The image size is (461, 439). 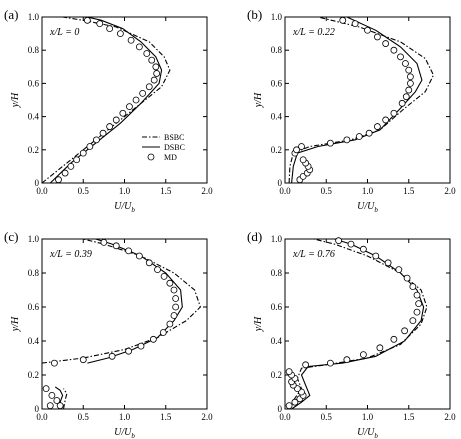 What do you see at coordinates (42, 191) in the screenshot?
I see `x-tick-label: 0.0` at bounding box center [42, 191].